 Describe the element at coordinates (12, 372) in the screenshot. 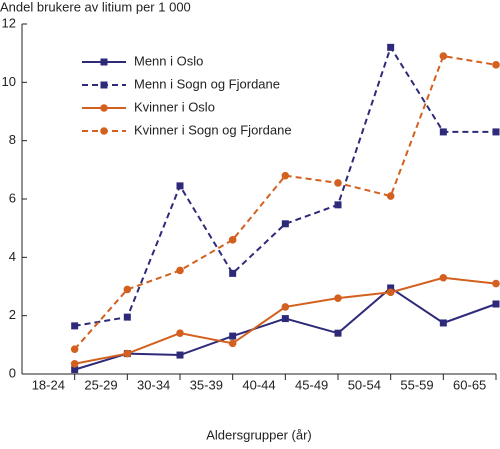

I see `y-tick-label: 0` at that location.